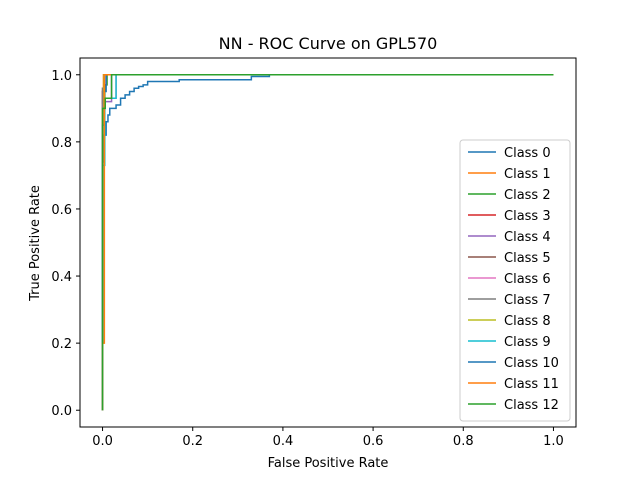  I want to click on x-axis: 0.0 0.2 0.4 0.6 0.8 1.0, so click(328, 438).